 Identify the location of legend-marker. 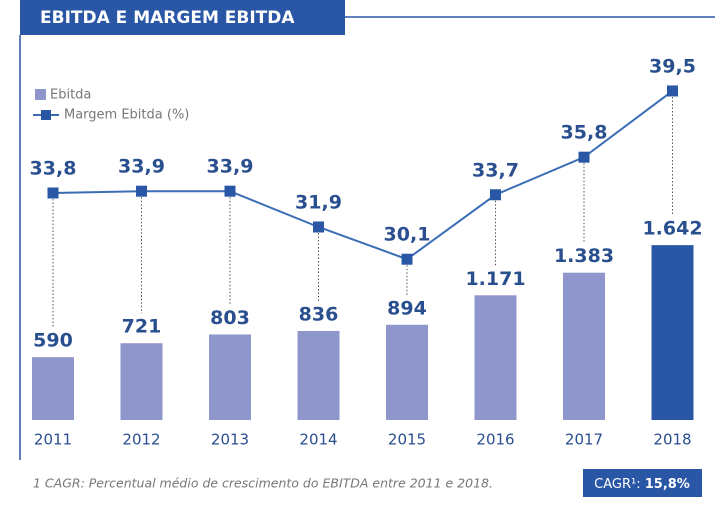
(46, 115).